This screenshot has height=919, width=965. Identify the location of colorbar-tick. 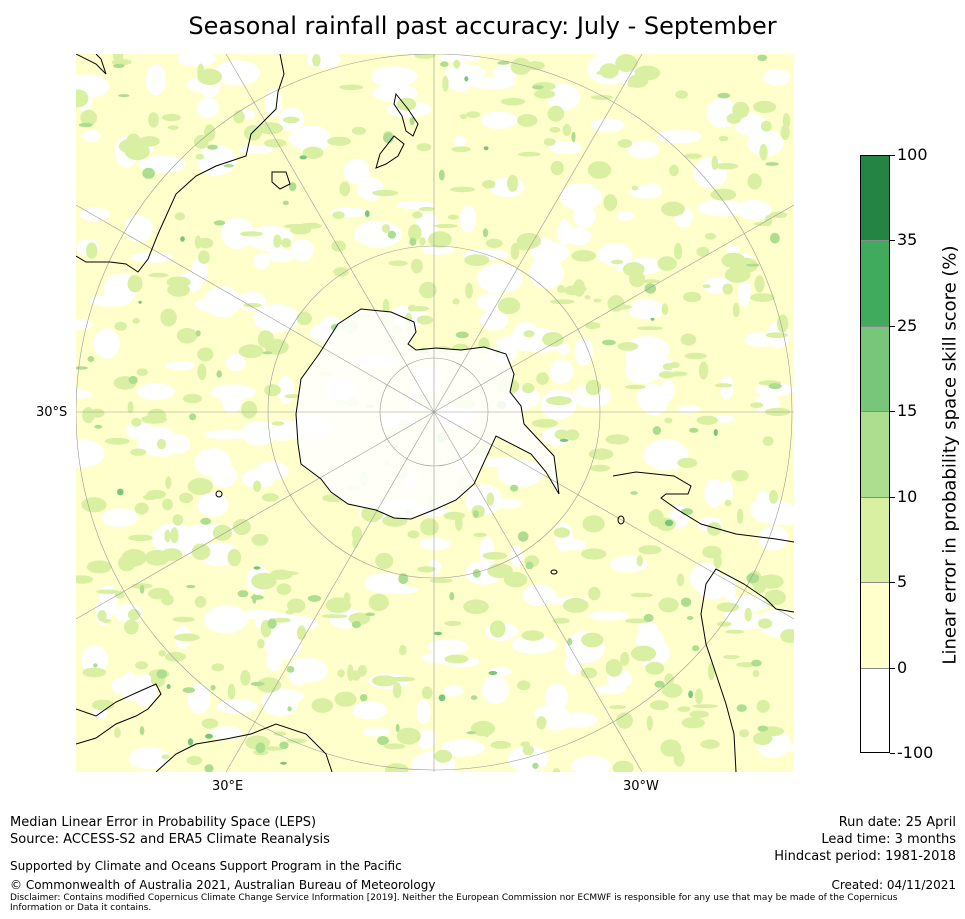
(892, 326).